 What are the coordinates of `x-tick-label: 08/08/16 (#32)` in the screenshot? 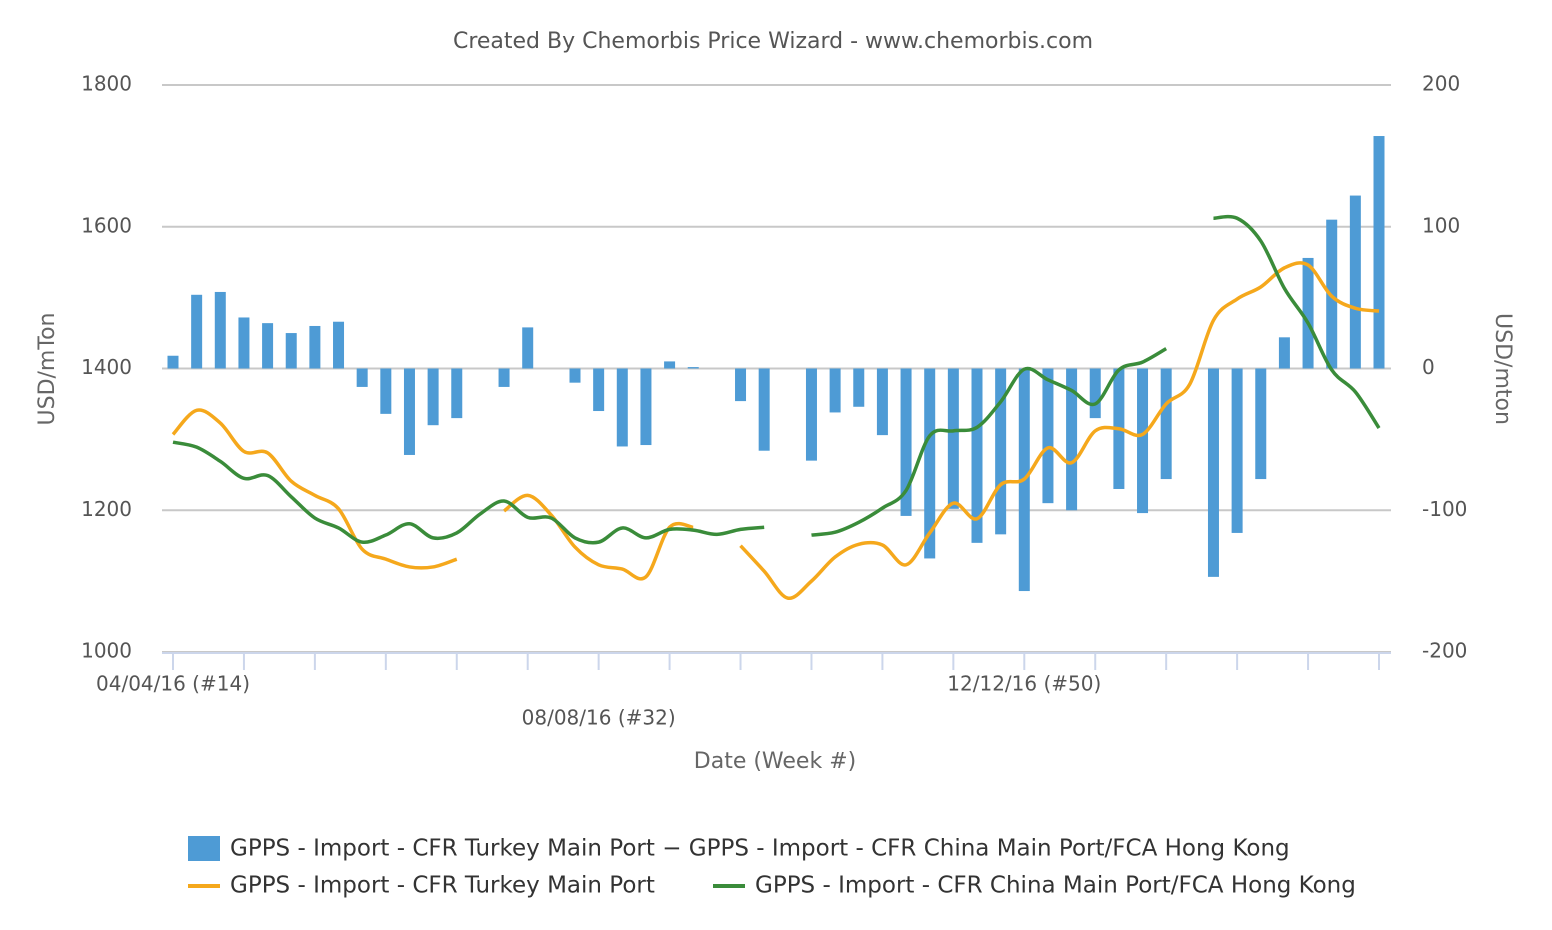 It's located at (599, 718).